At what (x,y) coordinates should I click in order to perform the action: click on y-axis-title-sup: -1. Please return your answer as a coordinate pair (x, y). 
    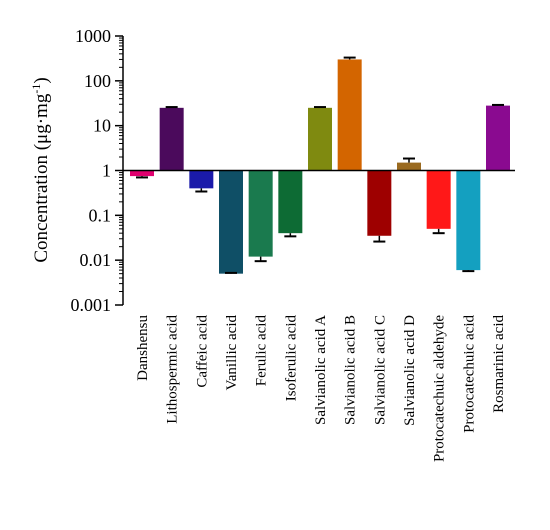
    Looking at the image, I should click on (36, 89).